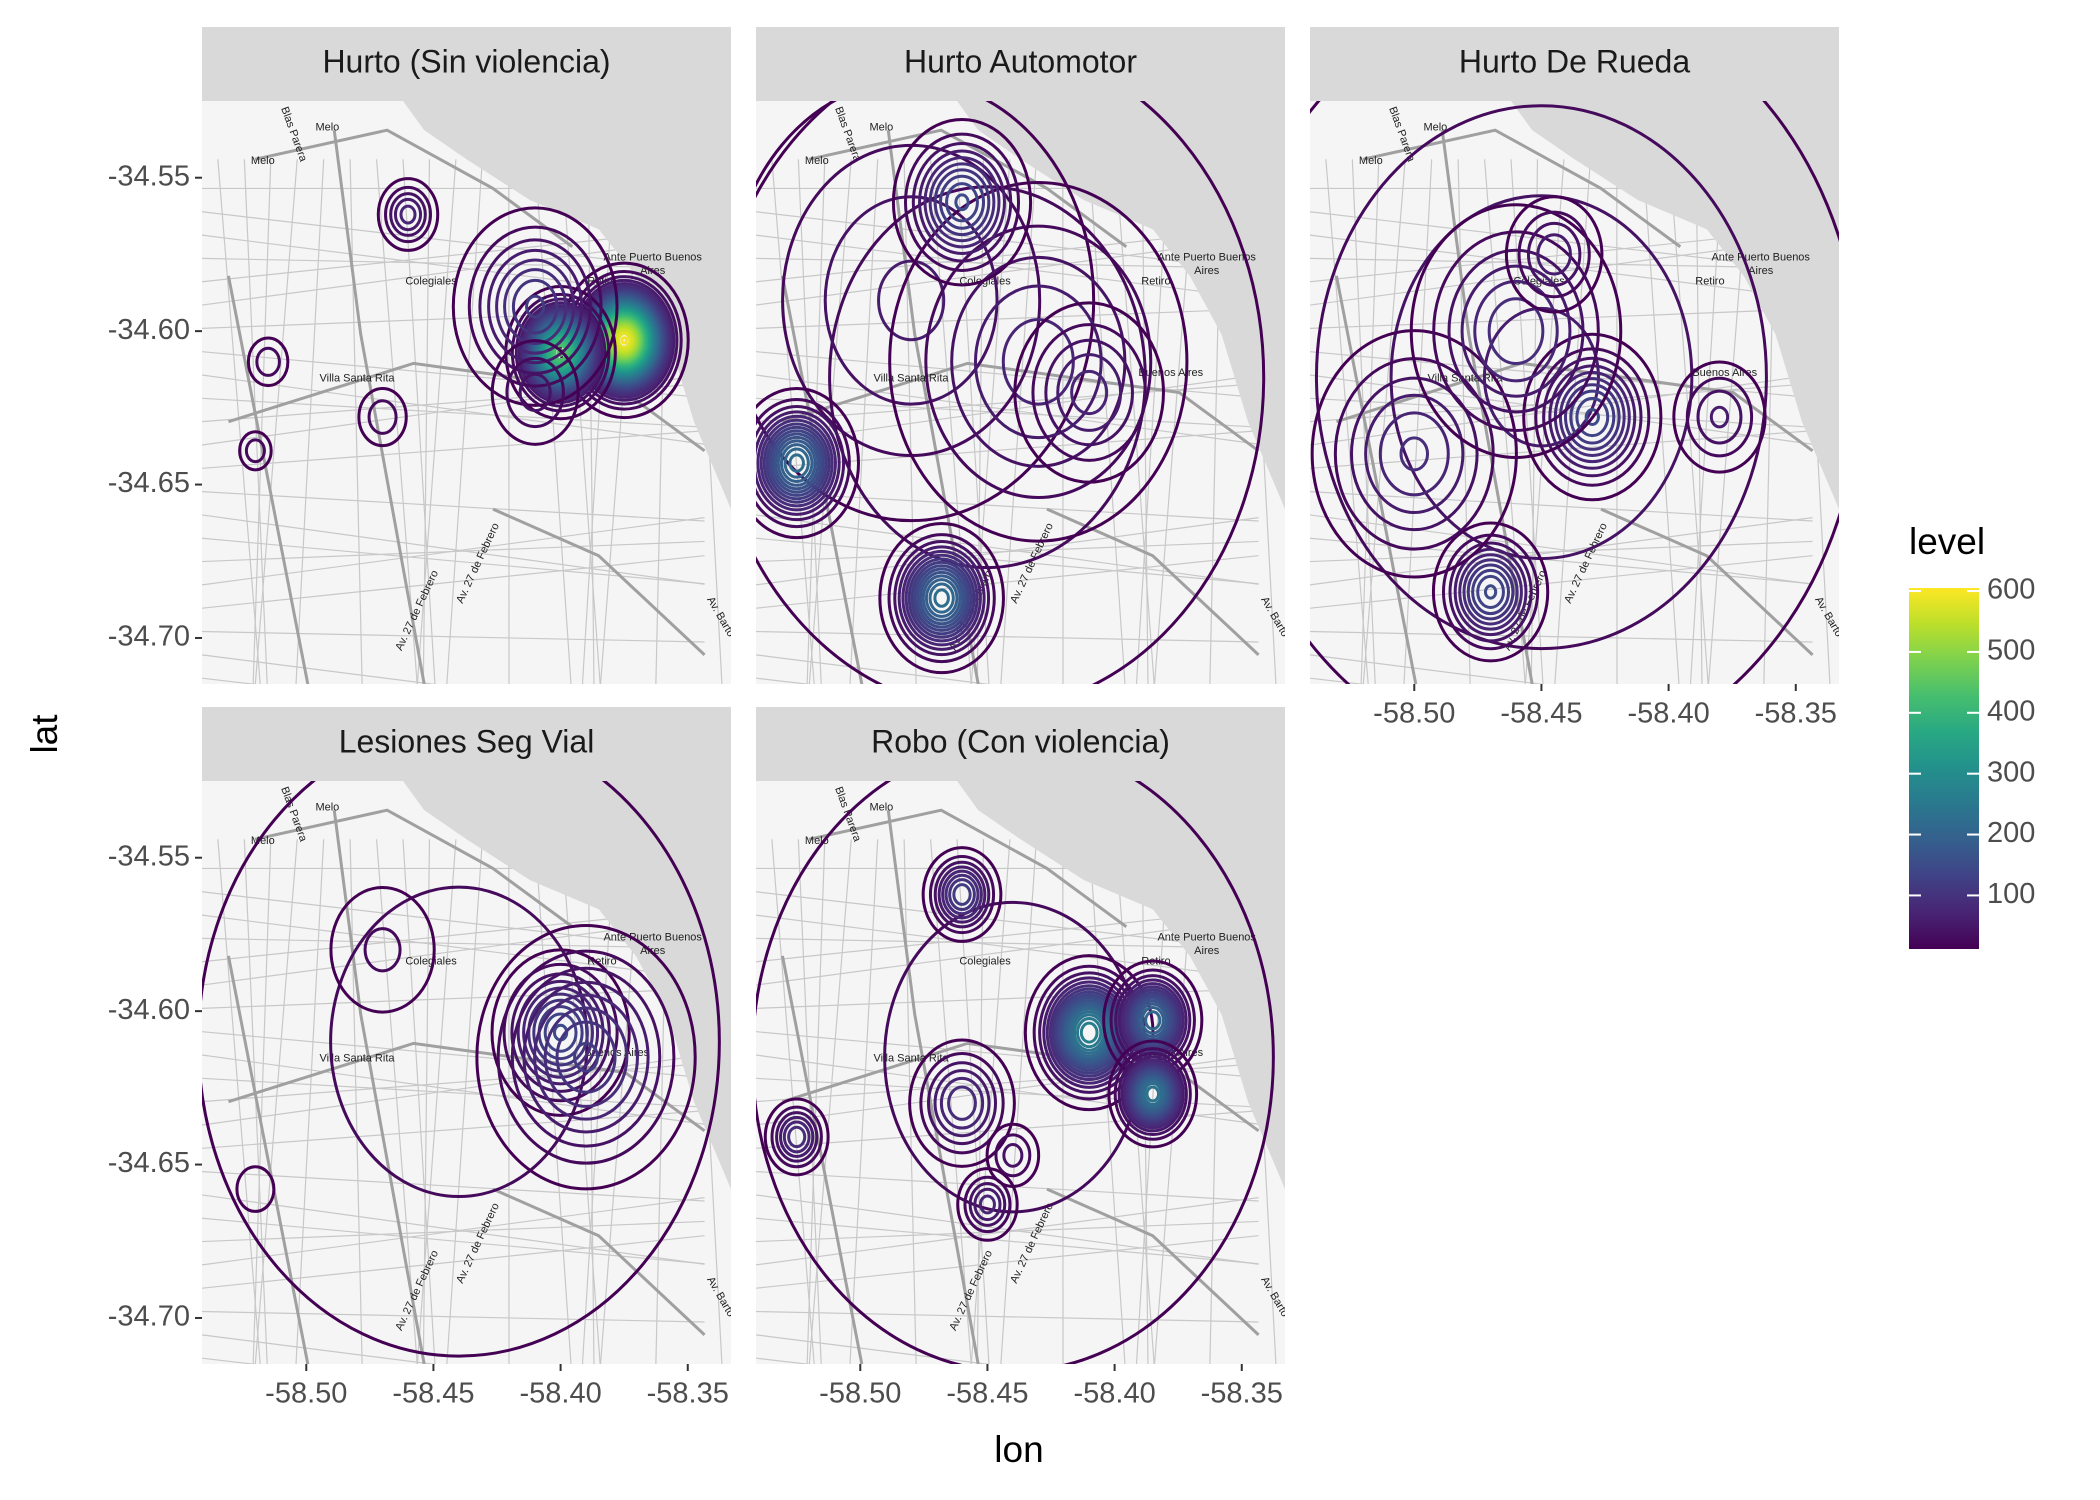 The width and height of the screenshot is (2100, 1500). I want to click on map-label: Ante Puerto Buenos, so click(1206, 938).